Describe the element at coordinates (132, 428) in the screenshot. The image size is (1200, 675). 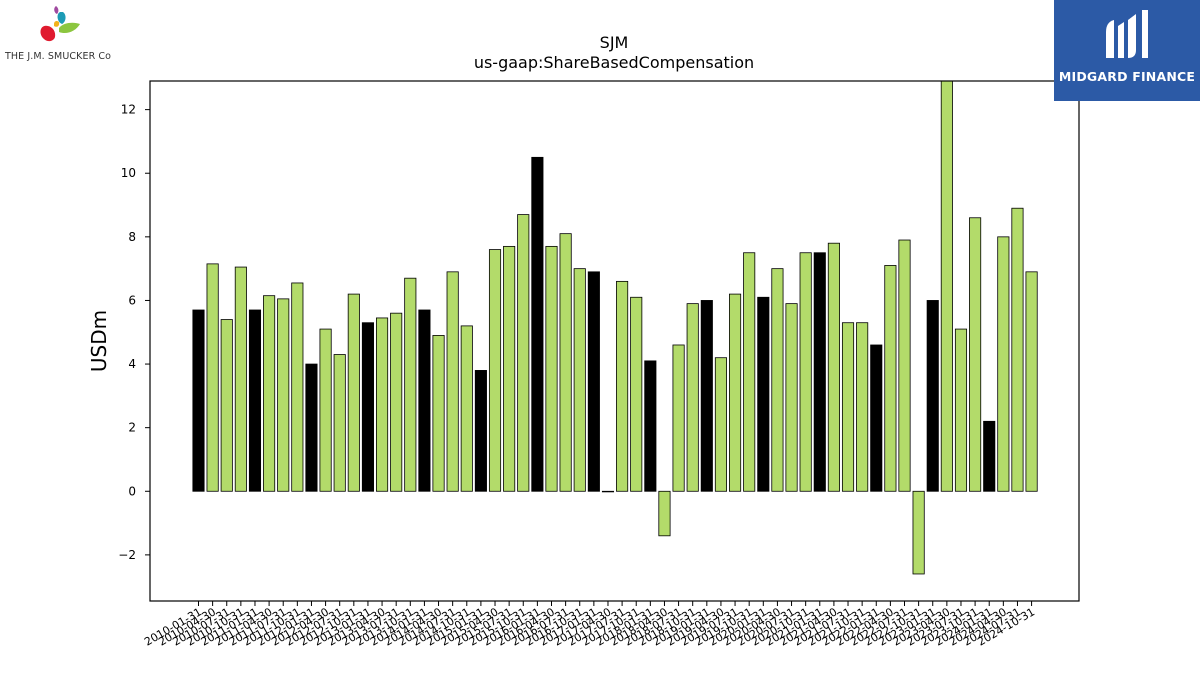
I see `y-tick-label: 2` at that location.